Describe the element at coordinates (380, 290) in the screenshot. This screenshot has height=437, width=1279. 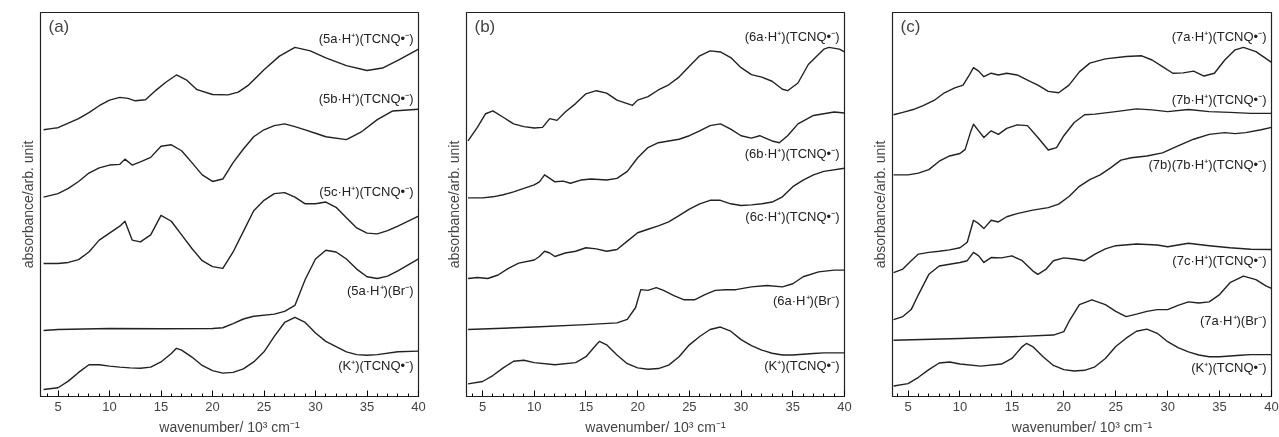
I see `series-label: (5a·H⁺)(Br⁻)` at that location.